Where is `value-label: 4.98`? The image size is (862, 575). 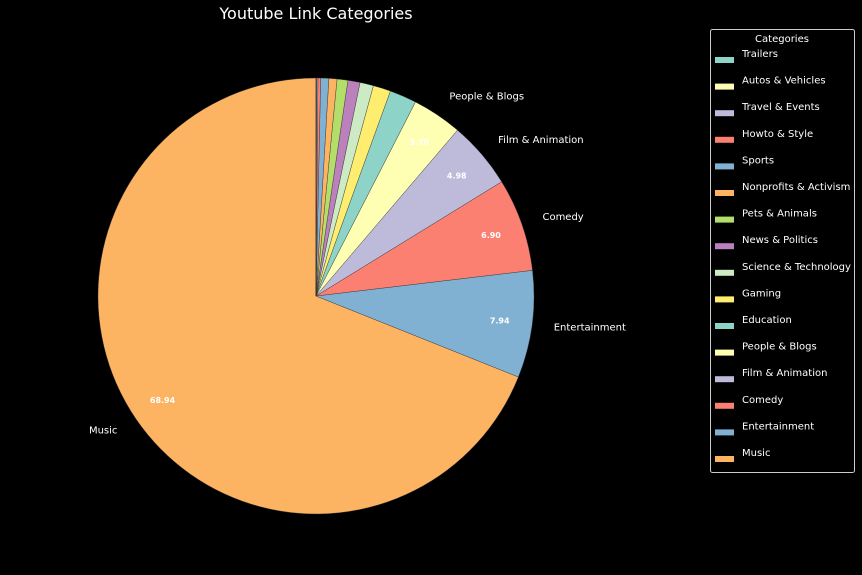 value-label: 4.98 is located at coordinates (457, 175).